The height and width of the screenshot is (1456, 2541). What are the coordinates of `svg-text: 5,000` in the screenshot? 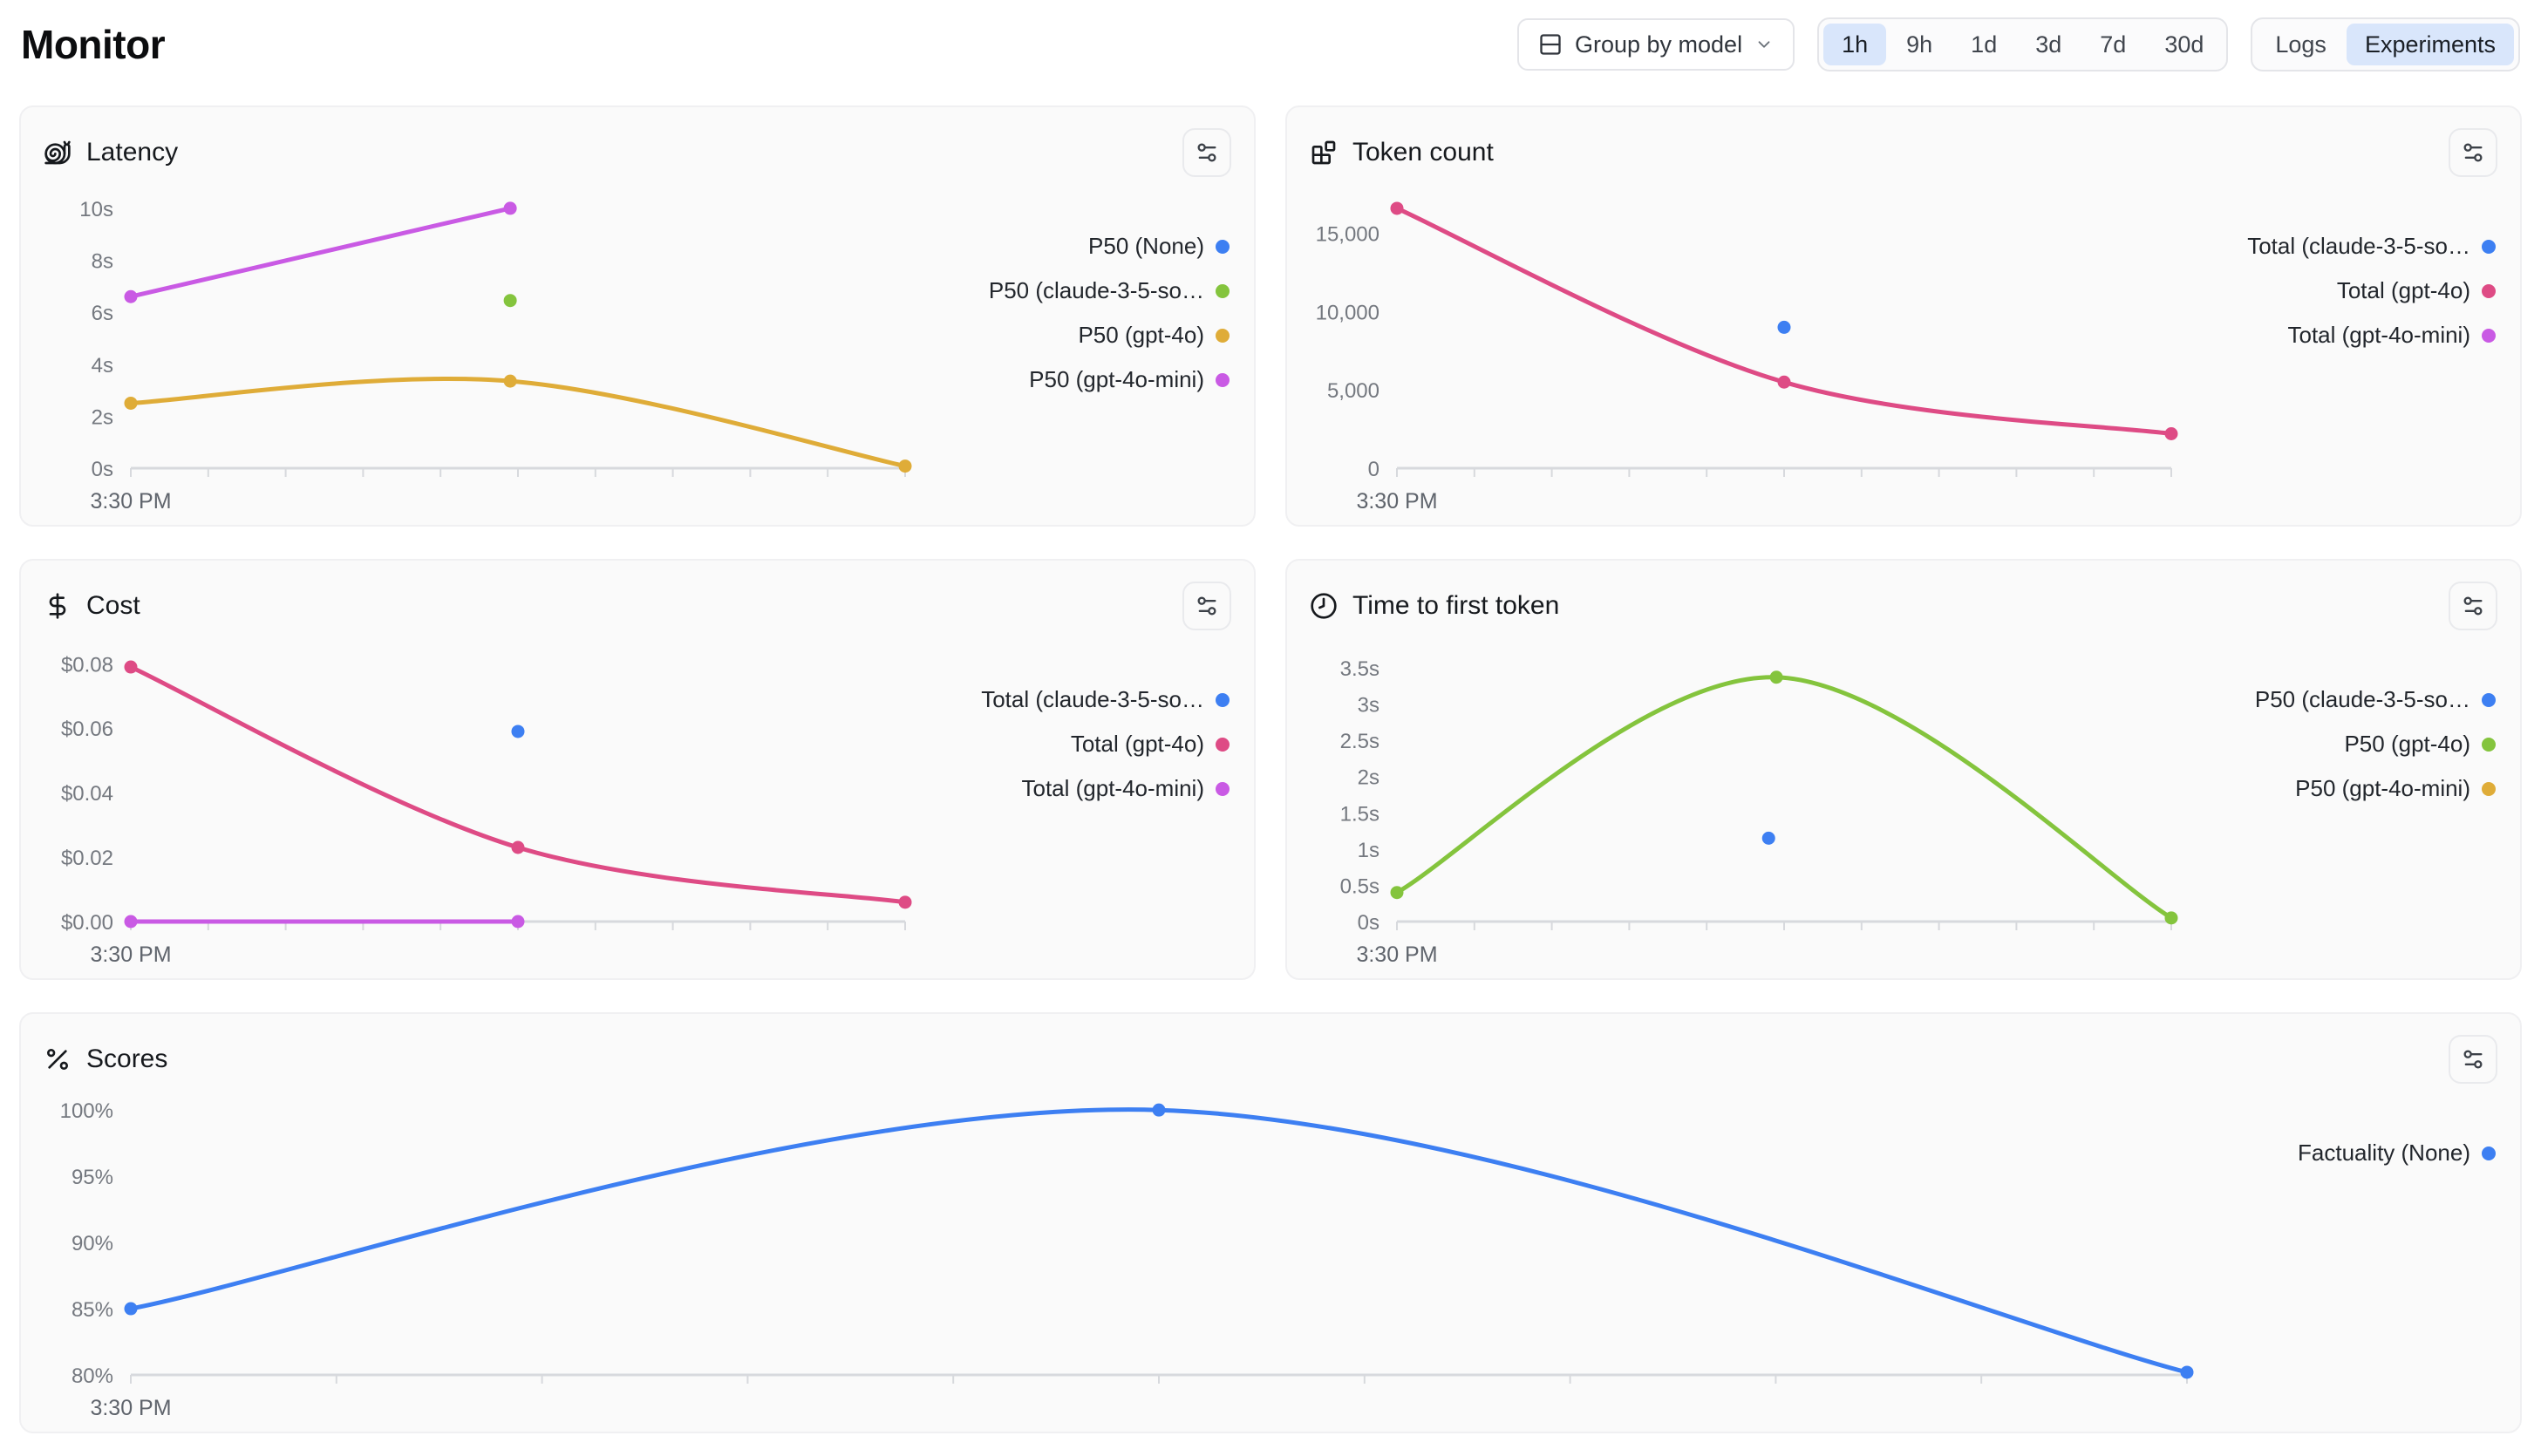 It's located at (1353, 391).